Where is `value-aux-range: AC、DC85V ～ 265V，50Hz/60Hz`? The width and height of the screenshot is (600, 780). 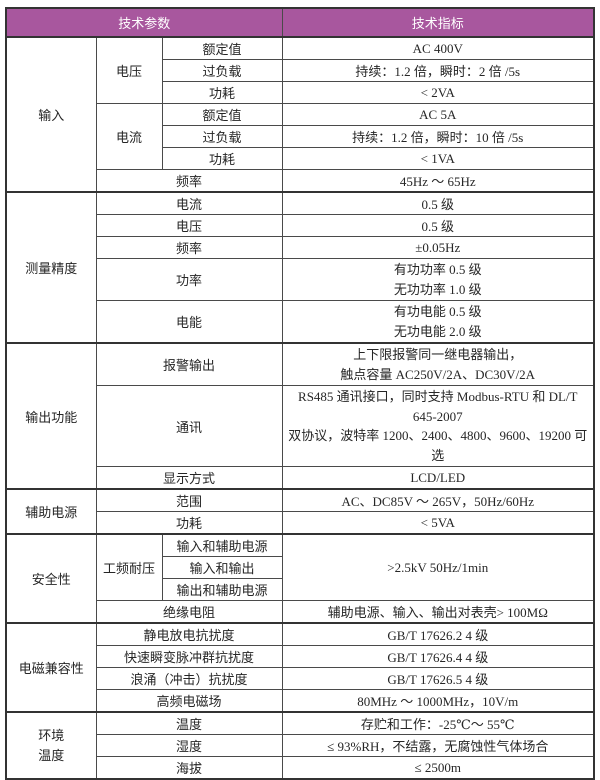
value-aux-range: AC、DC85V ～ 265V，50Hz/60Hz is located at coordinates (438, 500).